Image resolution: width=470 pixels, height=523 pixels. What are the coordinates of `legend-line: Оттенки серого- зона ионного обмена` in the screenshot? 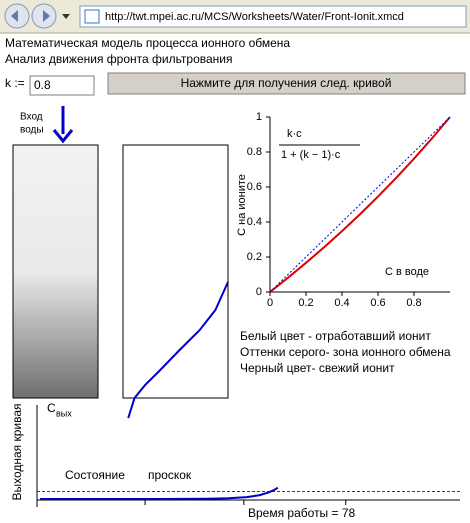 It's located at (345, 352).